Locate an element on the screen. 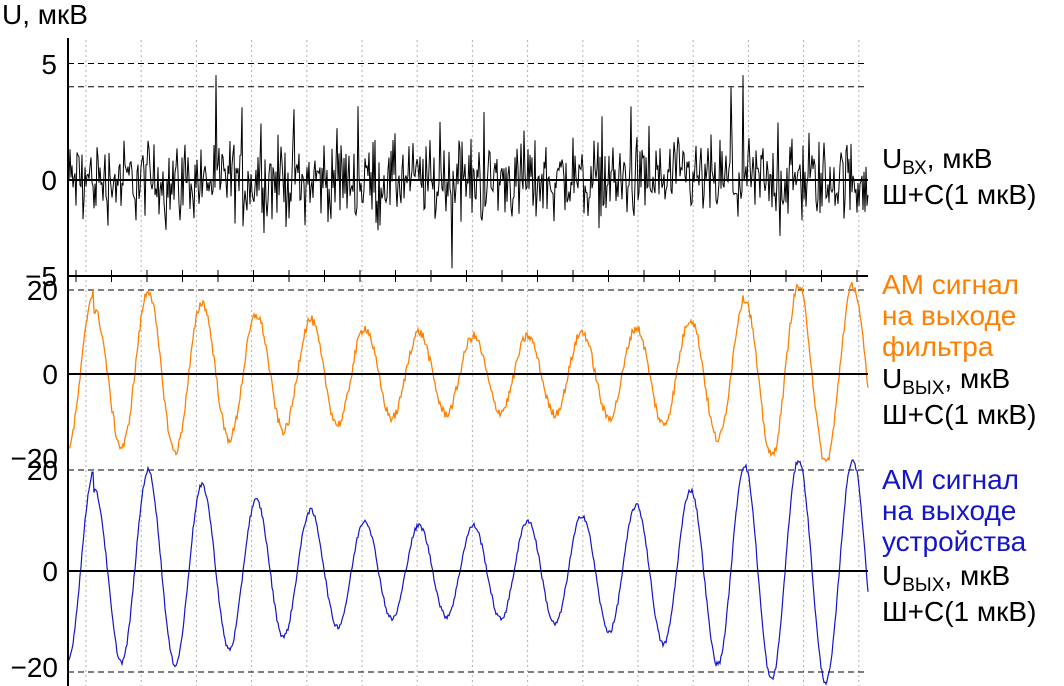  series-title-line: устройства is located at coordinates (954, 541).